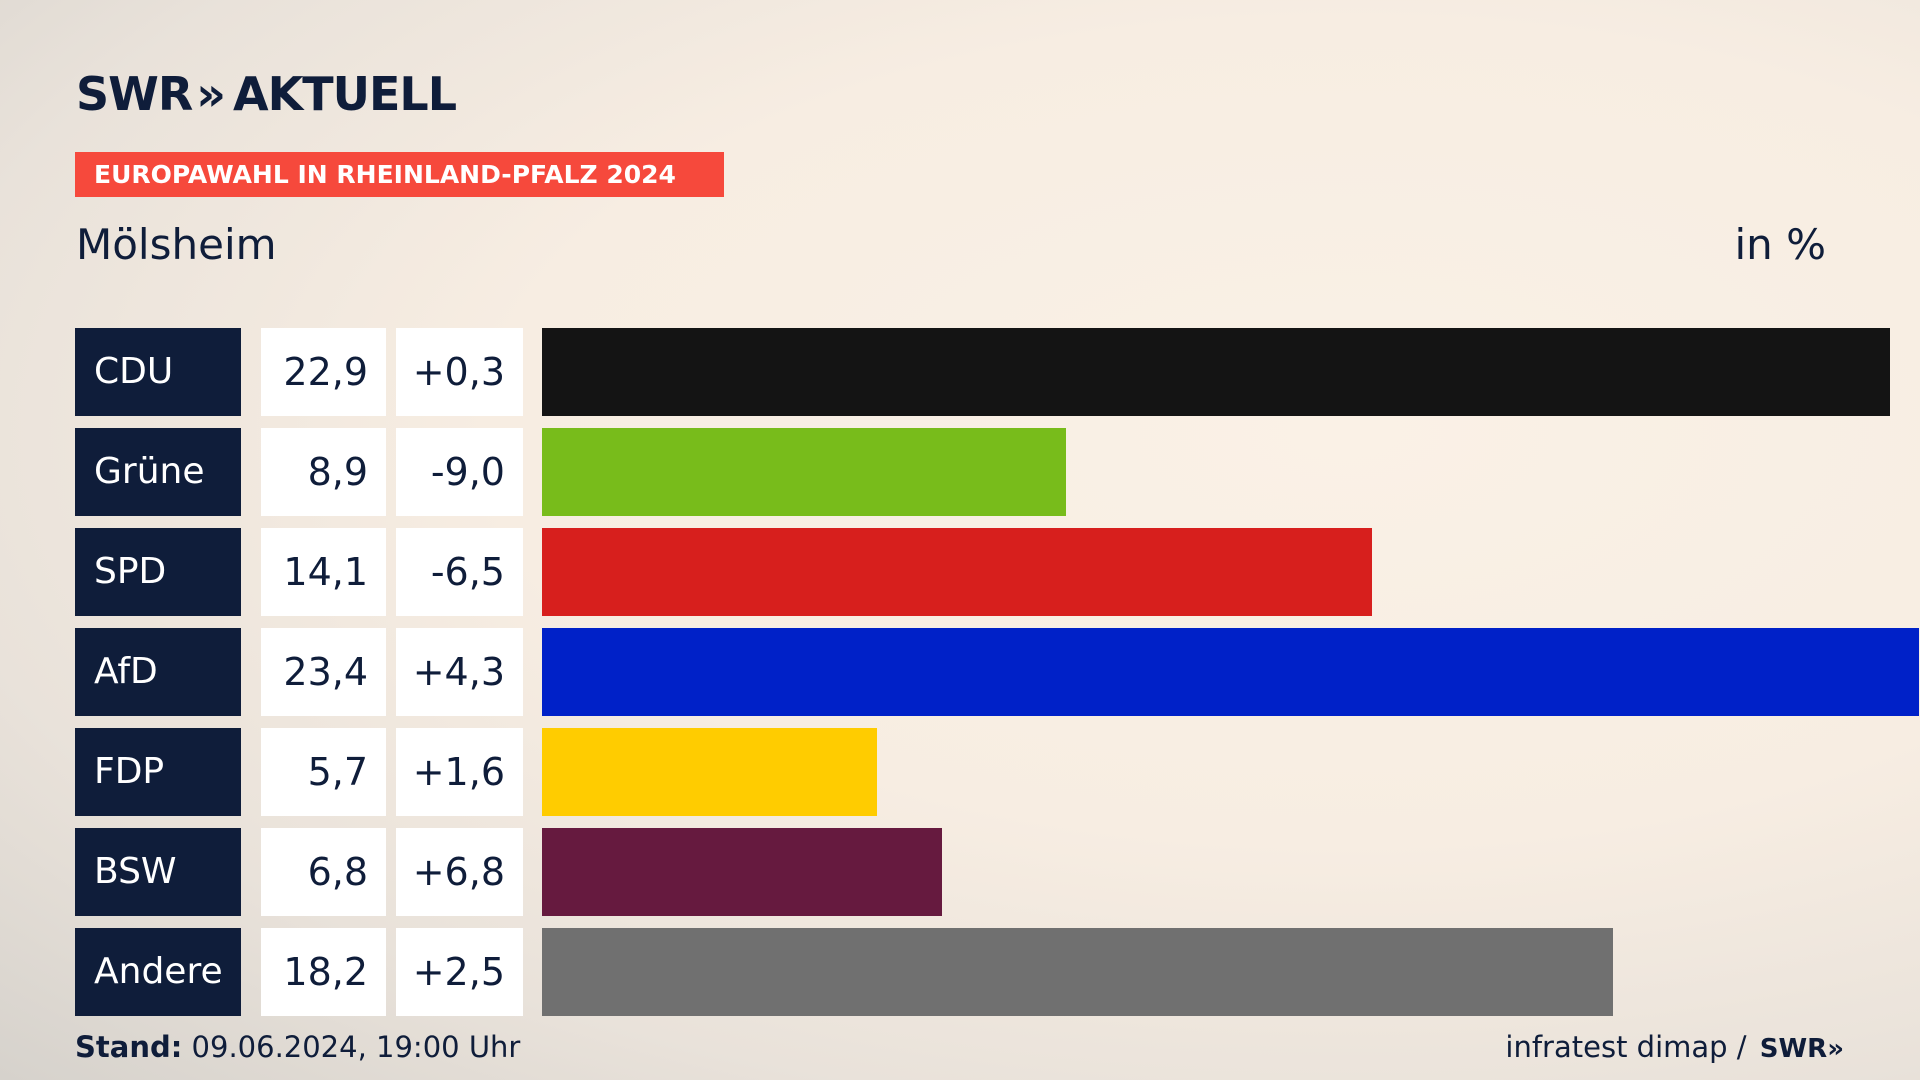 The image size is (1920, 1080). I want to click on timestamp: Stand: 09.06.2024, 19:00 Uhr, so click(297, 1047).